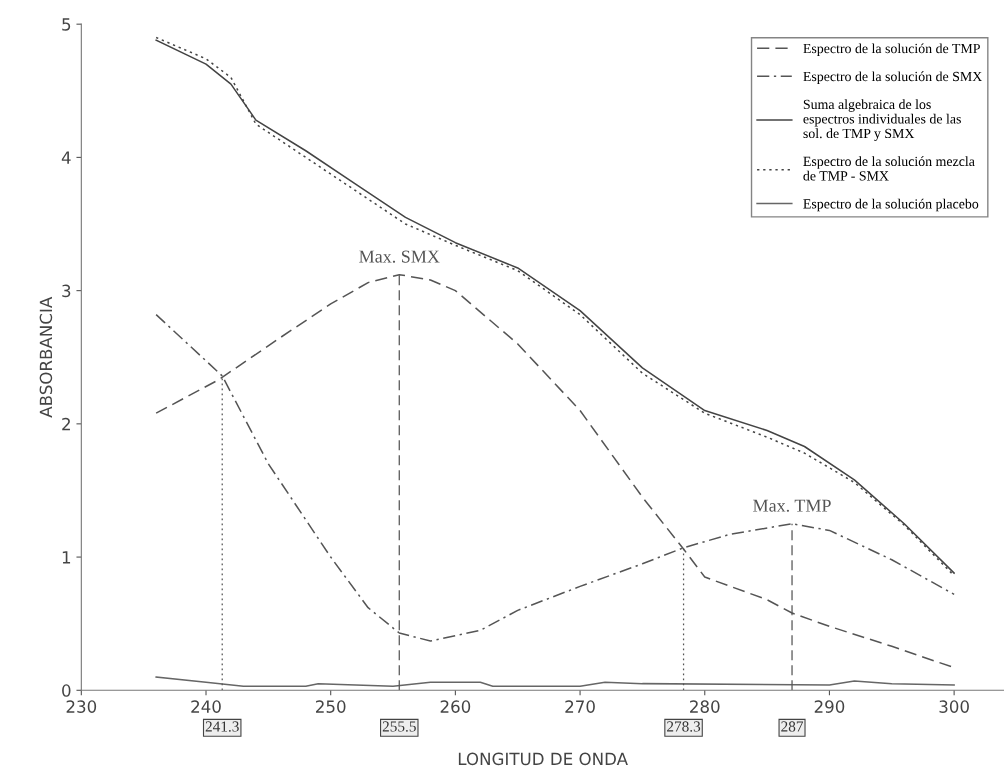 The height and width of the screenshot is (780, 1004). I want to click on y-tick-label: 2, so click(66, 424).